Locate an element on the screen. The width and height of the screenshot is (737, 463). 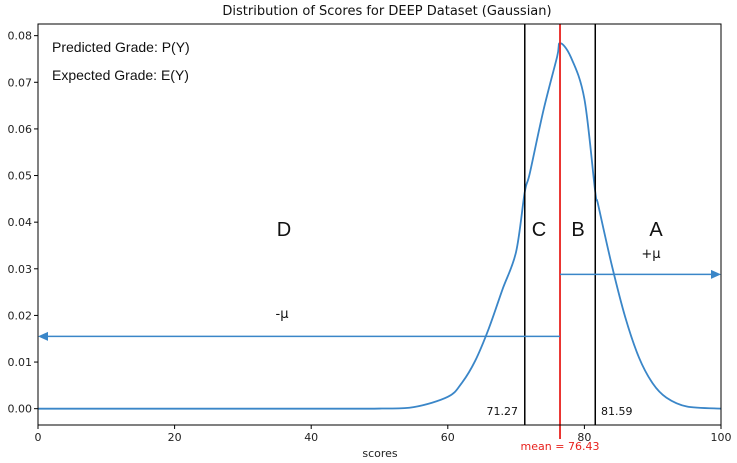
x-tick-label: 20 is located at coordinates (175, 437).